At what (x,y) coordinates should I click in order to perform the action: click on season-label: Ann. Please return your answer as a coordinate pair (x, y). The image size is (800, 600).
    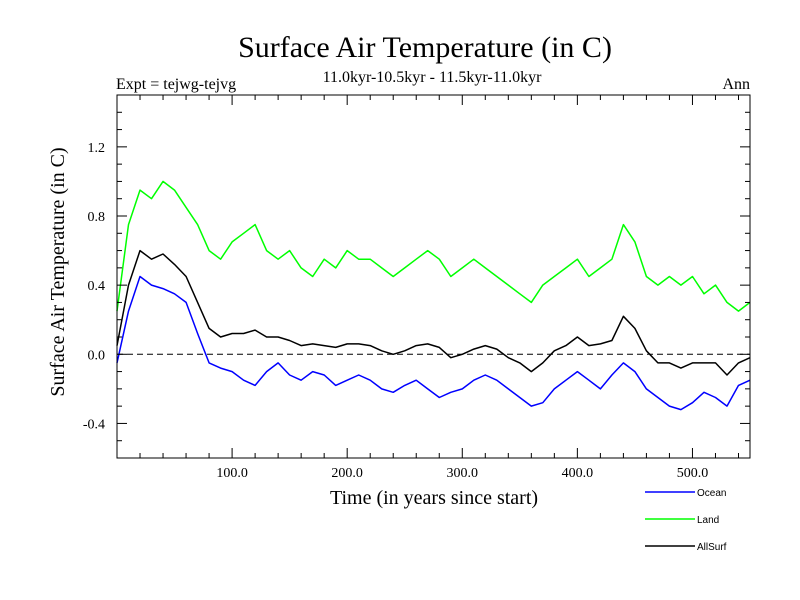
    Looking at the image, I should click on (736, 84).